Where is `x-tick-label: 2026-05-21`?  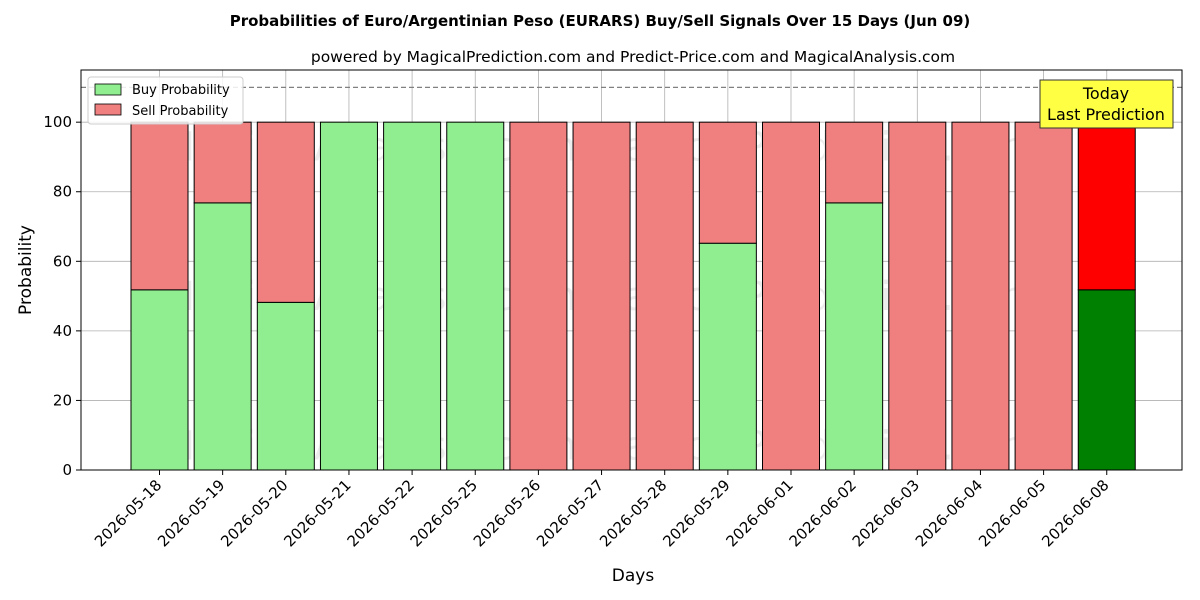 x-tick-label: 2026-05-21 is located at coordinates (317, 513).